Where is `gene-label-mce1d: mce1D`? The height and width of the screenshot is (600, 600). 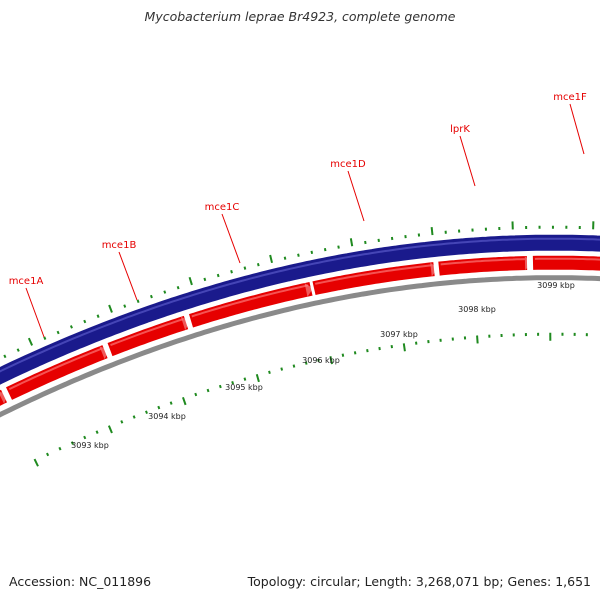 gene-label-mce1d: mce1D is located at coordinates (348, 164).